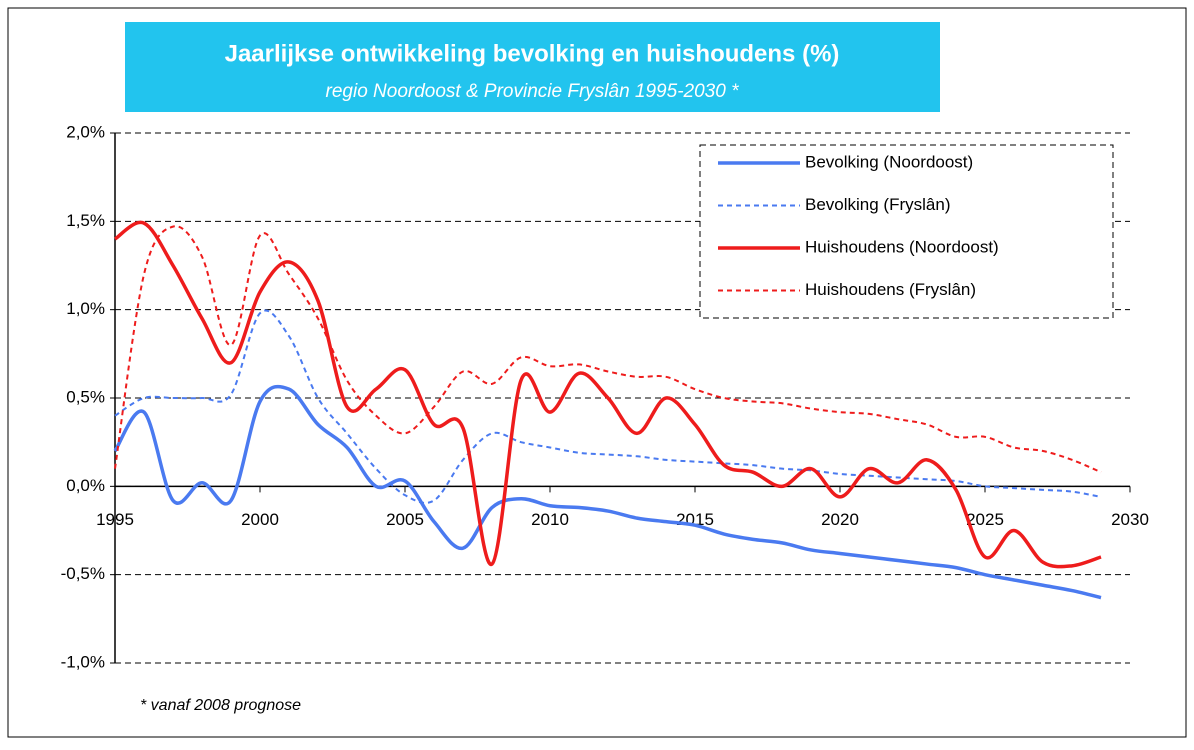 This screenshot has width=1194, height=750. Describe the element at coordinates (405, 519) in the screenshot. I see `x-tick-label: 2005` at that location.